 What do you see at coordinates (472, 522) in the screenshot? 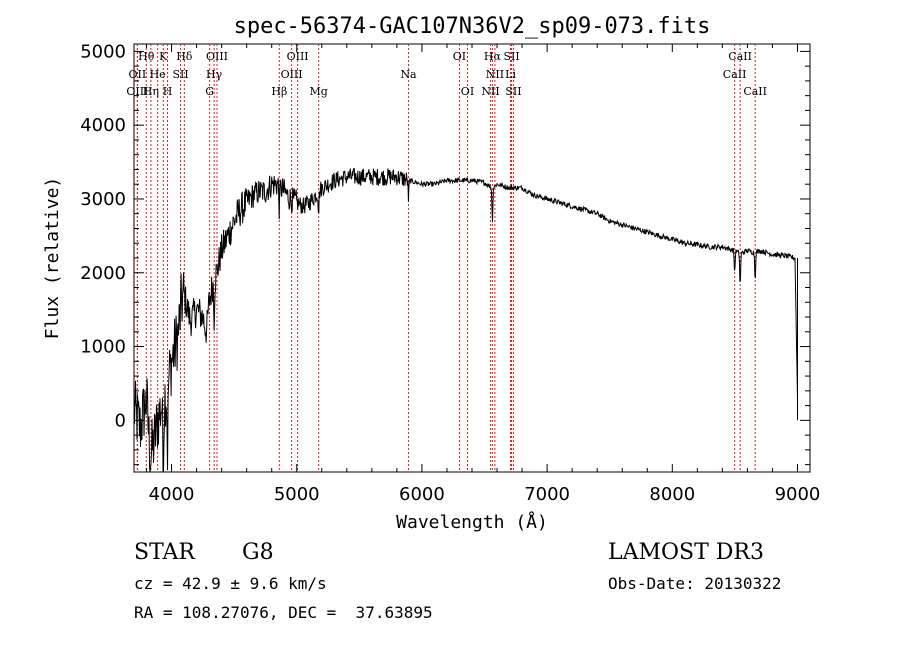
I see `x-axis-label: Wavelength (Å)` at bounding box center [472, 522].